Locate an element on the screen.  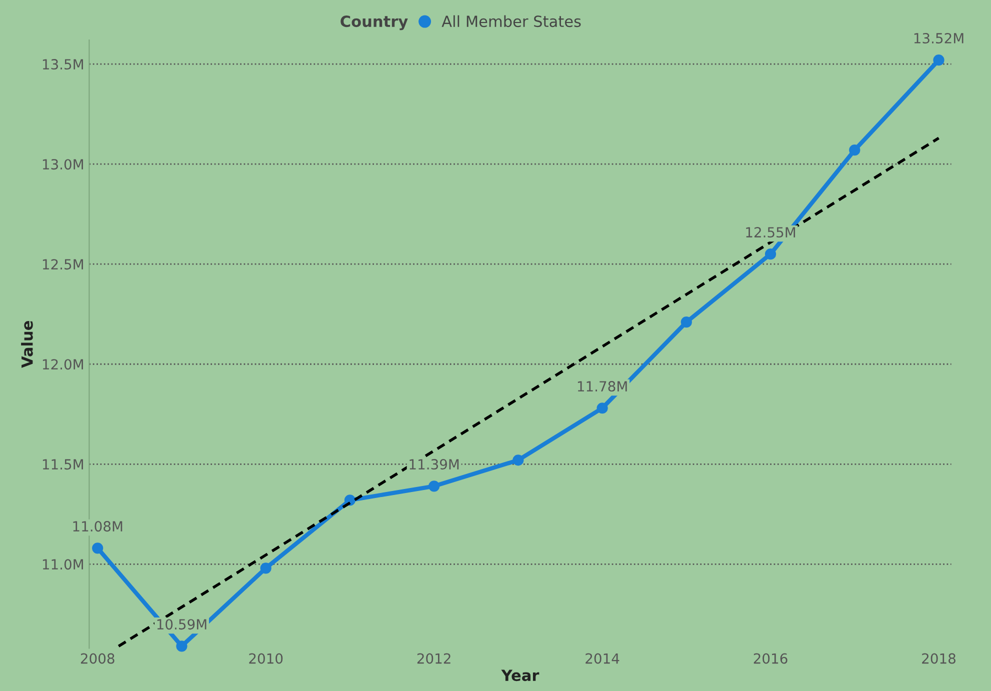
x-tick-label: 2018 is located at coordinates (939, 658).